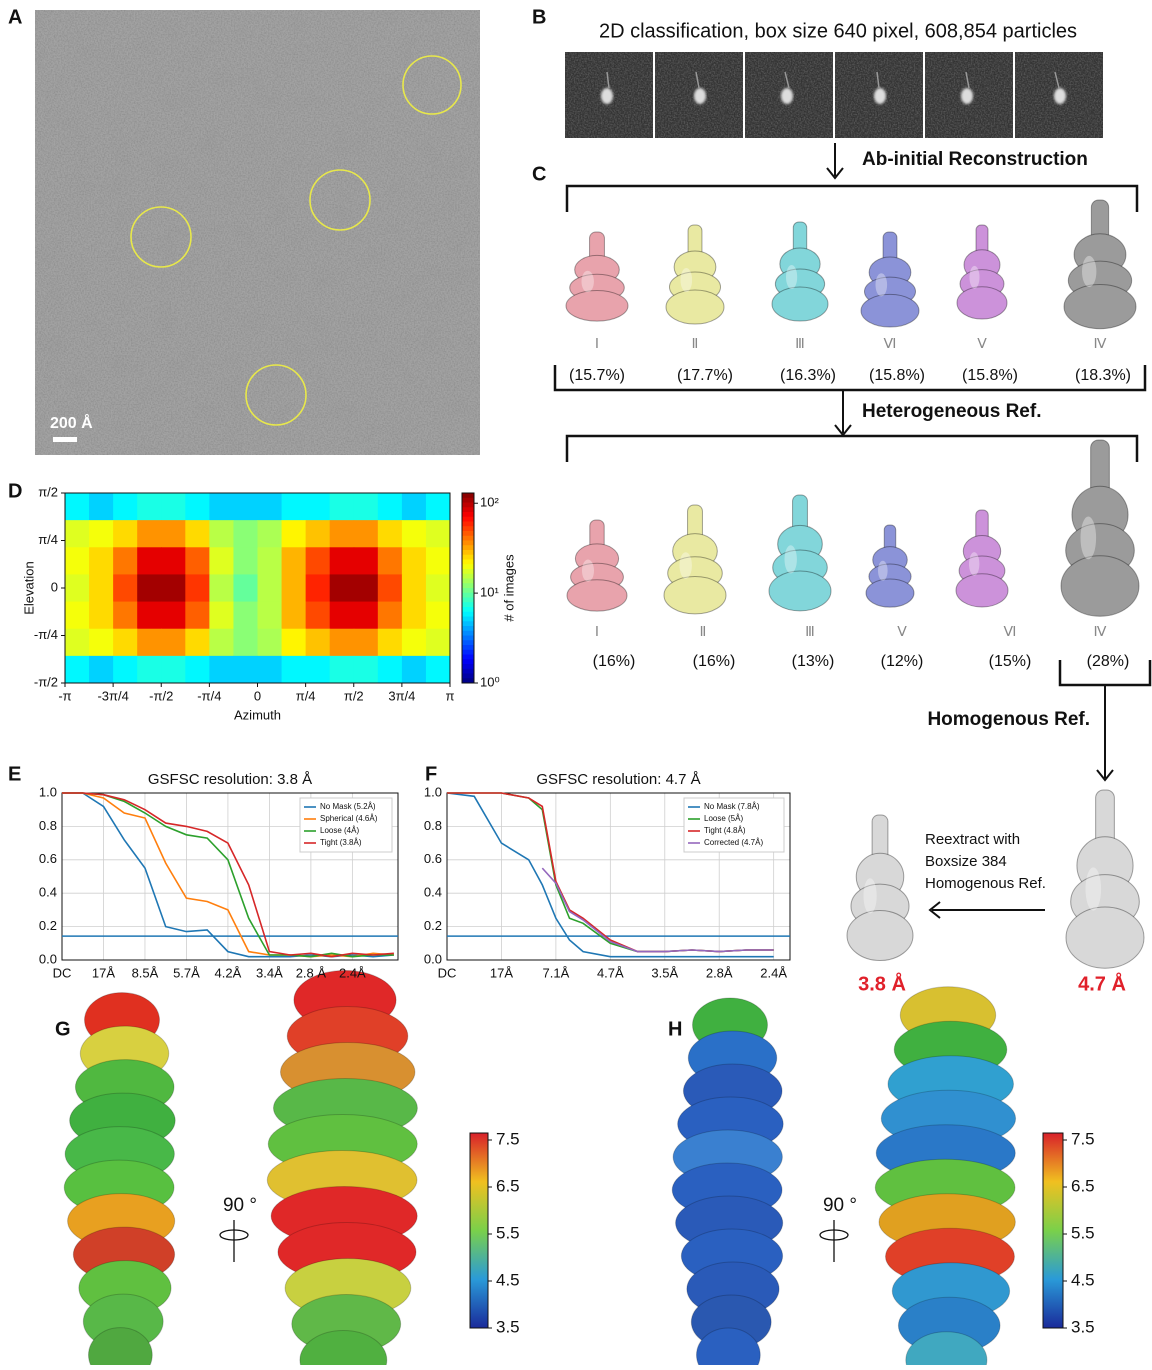  Describe the element at coordinates (240, 1205) in the screenshot. I see `rotation-label: 90 °` at that location.